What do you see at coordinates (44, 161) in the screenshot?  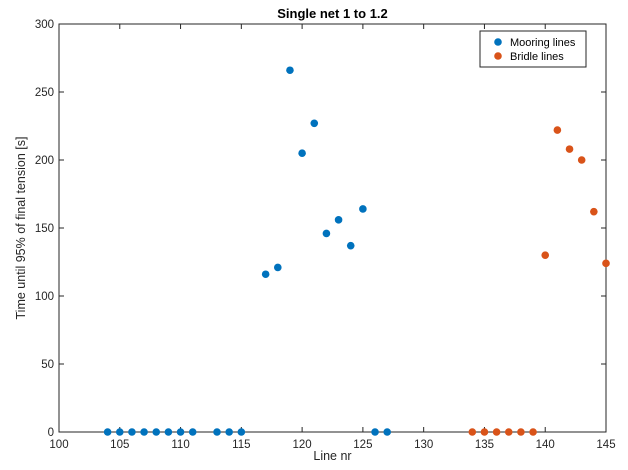 I see `y-tick-label: 200` at bounding box center [44, 161].